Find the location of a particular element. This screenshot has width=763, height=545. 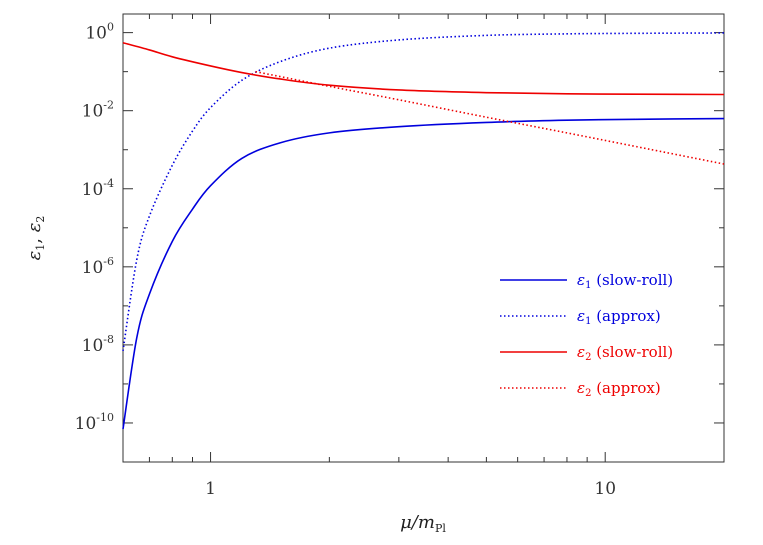

x-tick-label: 1 is located at coordinates (210, 489).